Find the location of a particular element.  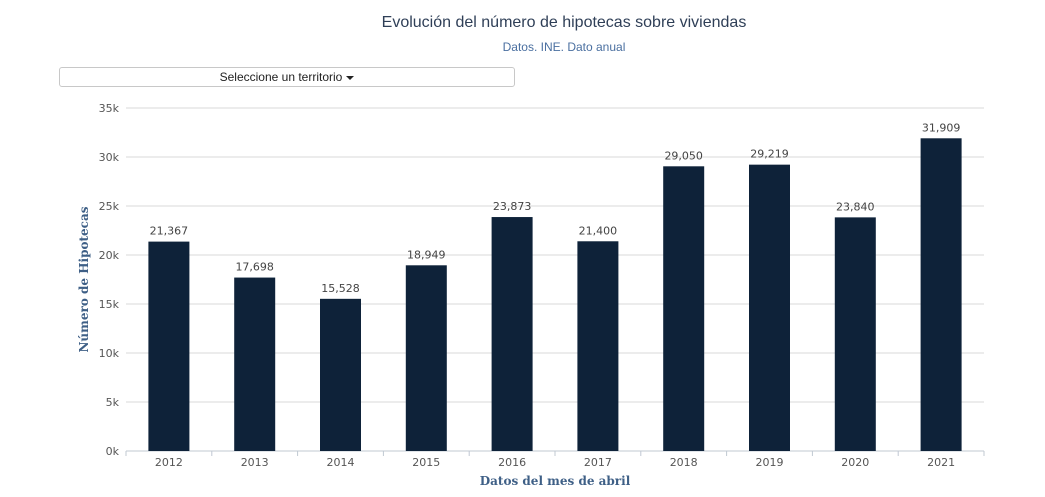

data-label: 29,050 is located at coordinates (683, 155).